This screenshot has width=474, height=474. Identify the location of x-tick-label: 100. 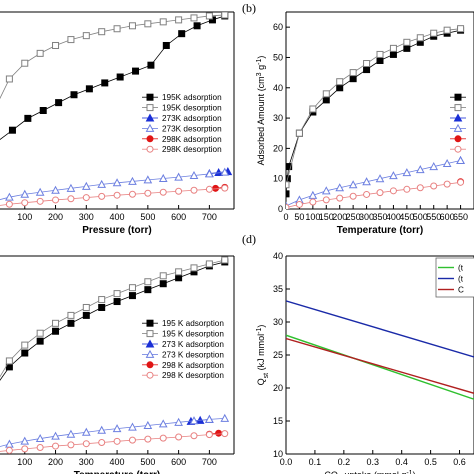
(24, 462).